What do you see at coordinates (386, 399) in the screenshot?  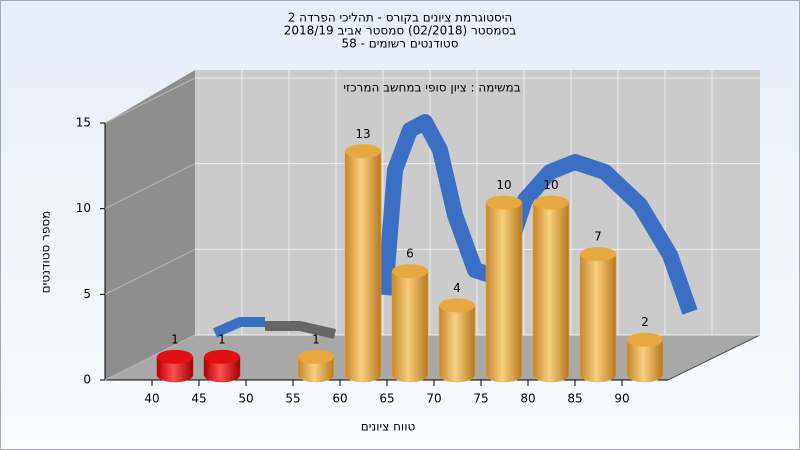 I see `x-tick-label: 65` at bounding box center [386, 399].